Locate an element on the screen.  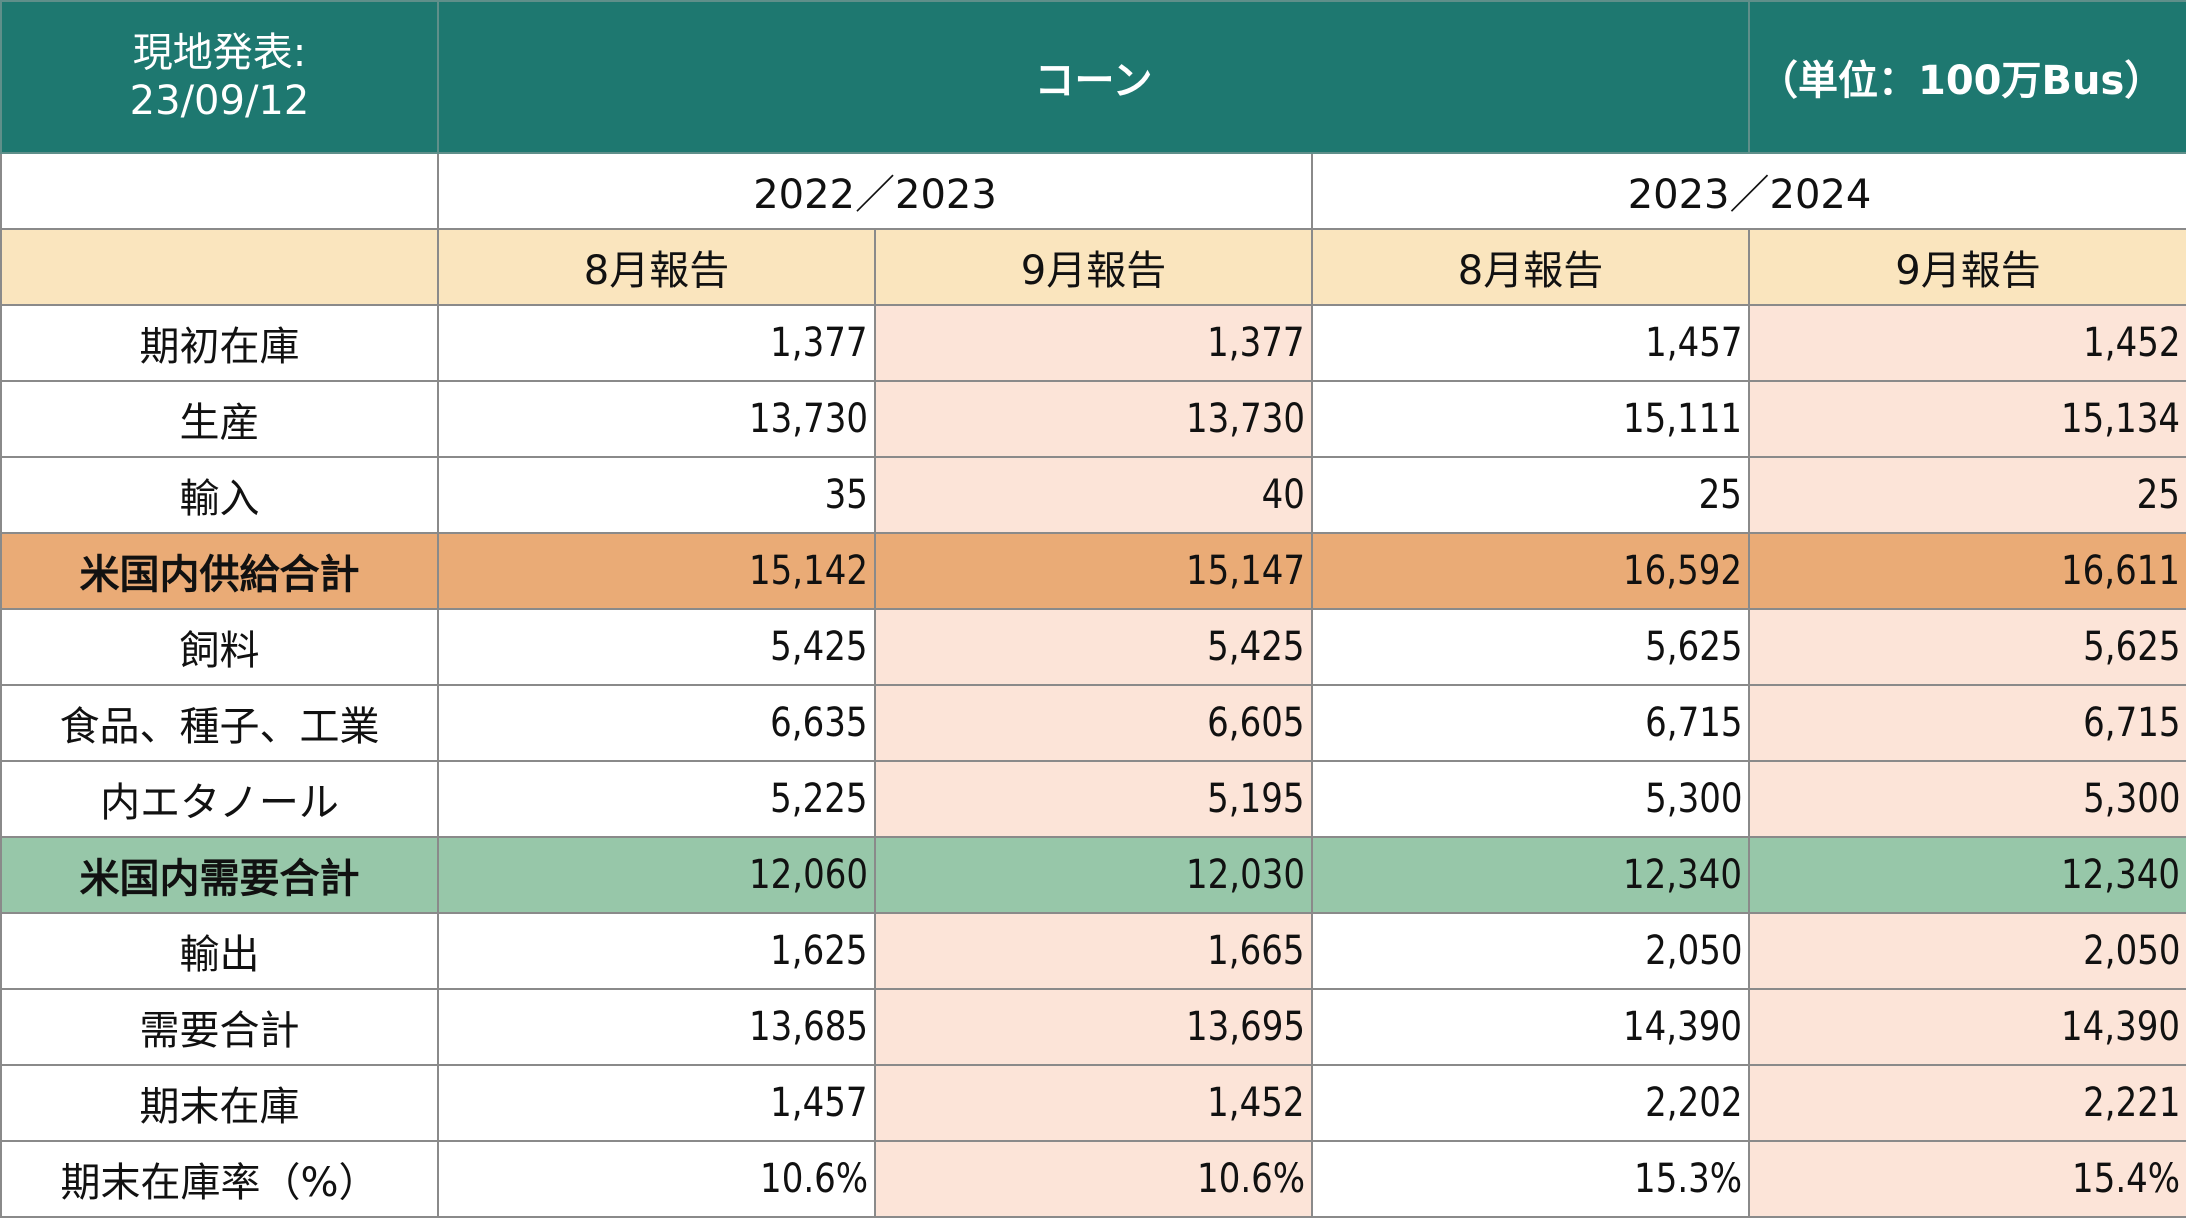
value-cell: 2,221 is located at coordinates (1967, 1103).